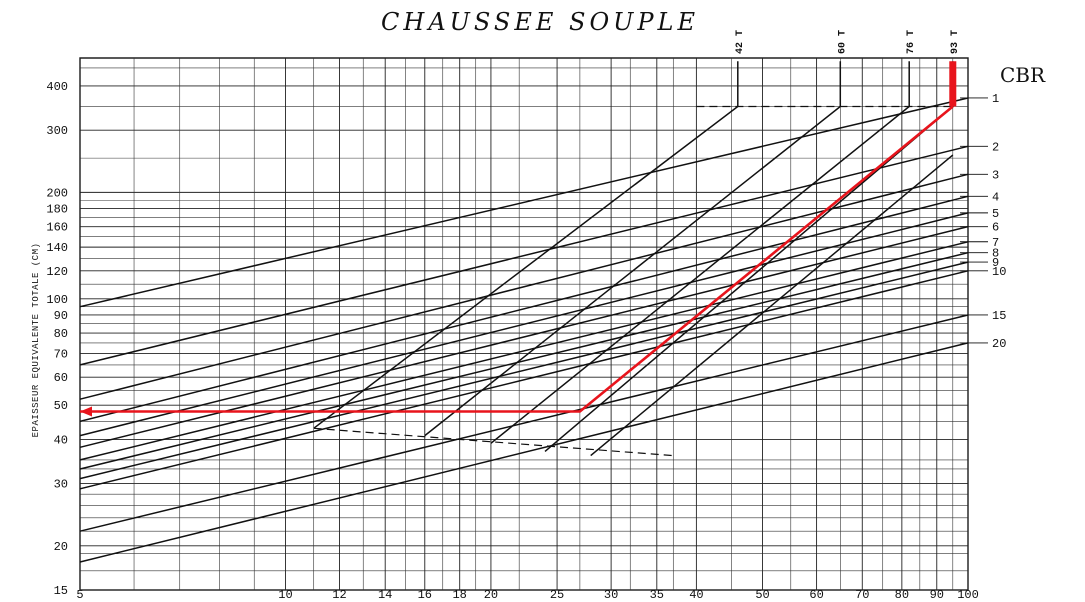  Describe the element at coordinates (999, 344) in the screenshot. I see `cbr-label: 20` at that location.